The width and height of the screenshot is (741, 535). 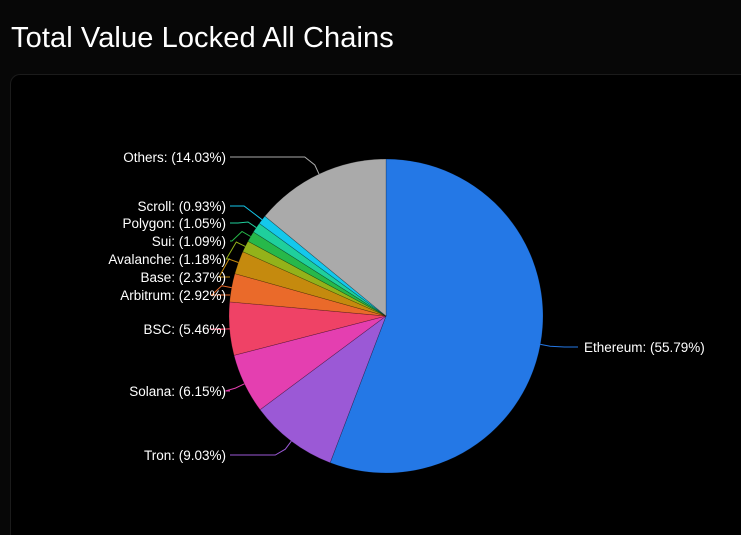 What do you see at coordinates (174, 157) in the screenshot?
I see `data-label-others: Others: (14.03%)` at bounding box center [174, 157].